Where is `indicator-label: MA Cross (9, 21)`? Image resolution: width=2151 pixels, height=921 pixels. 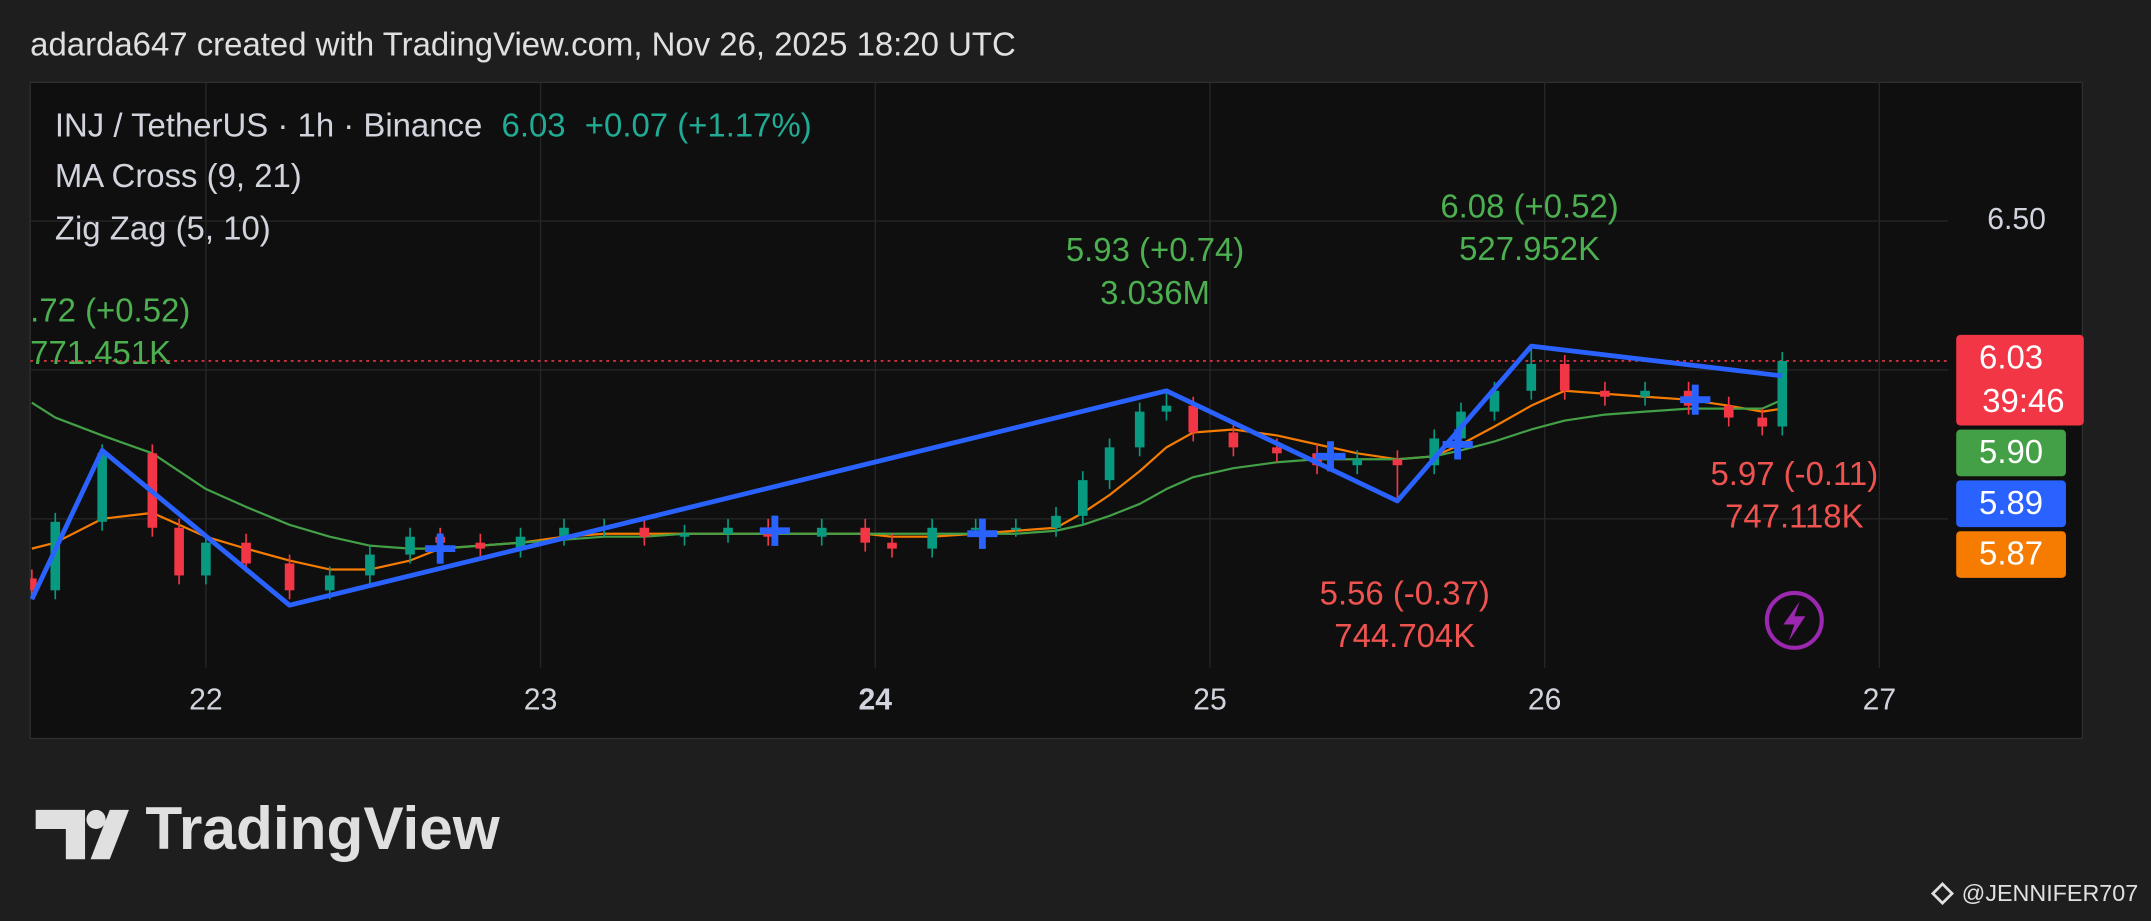
indicator-label: MA Cross (9, 21) is located at coordinates (178, 175).